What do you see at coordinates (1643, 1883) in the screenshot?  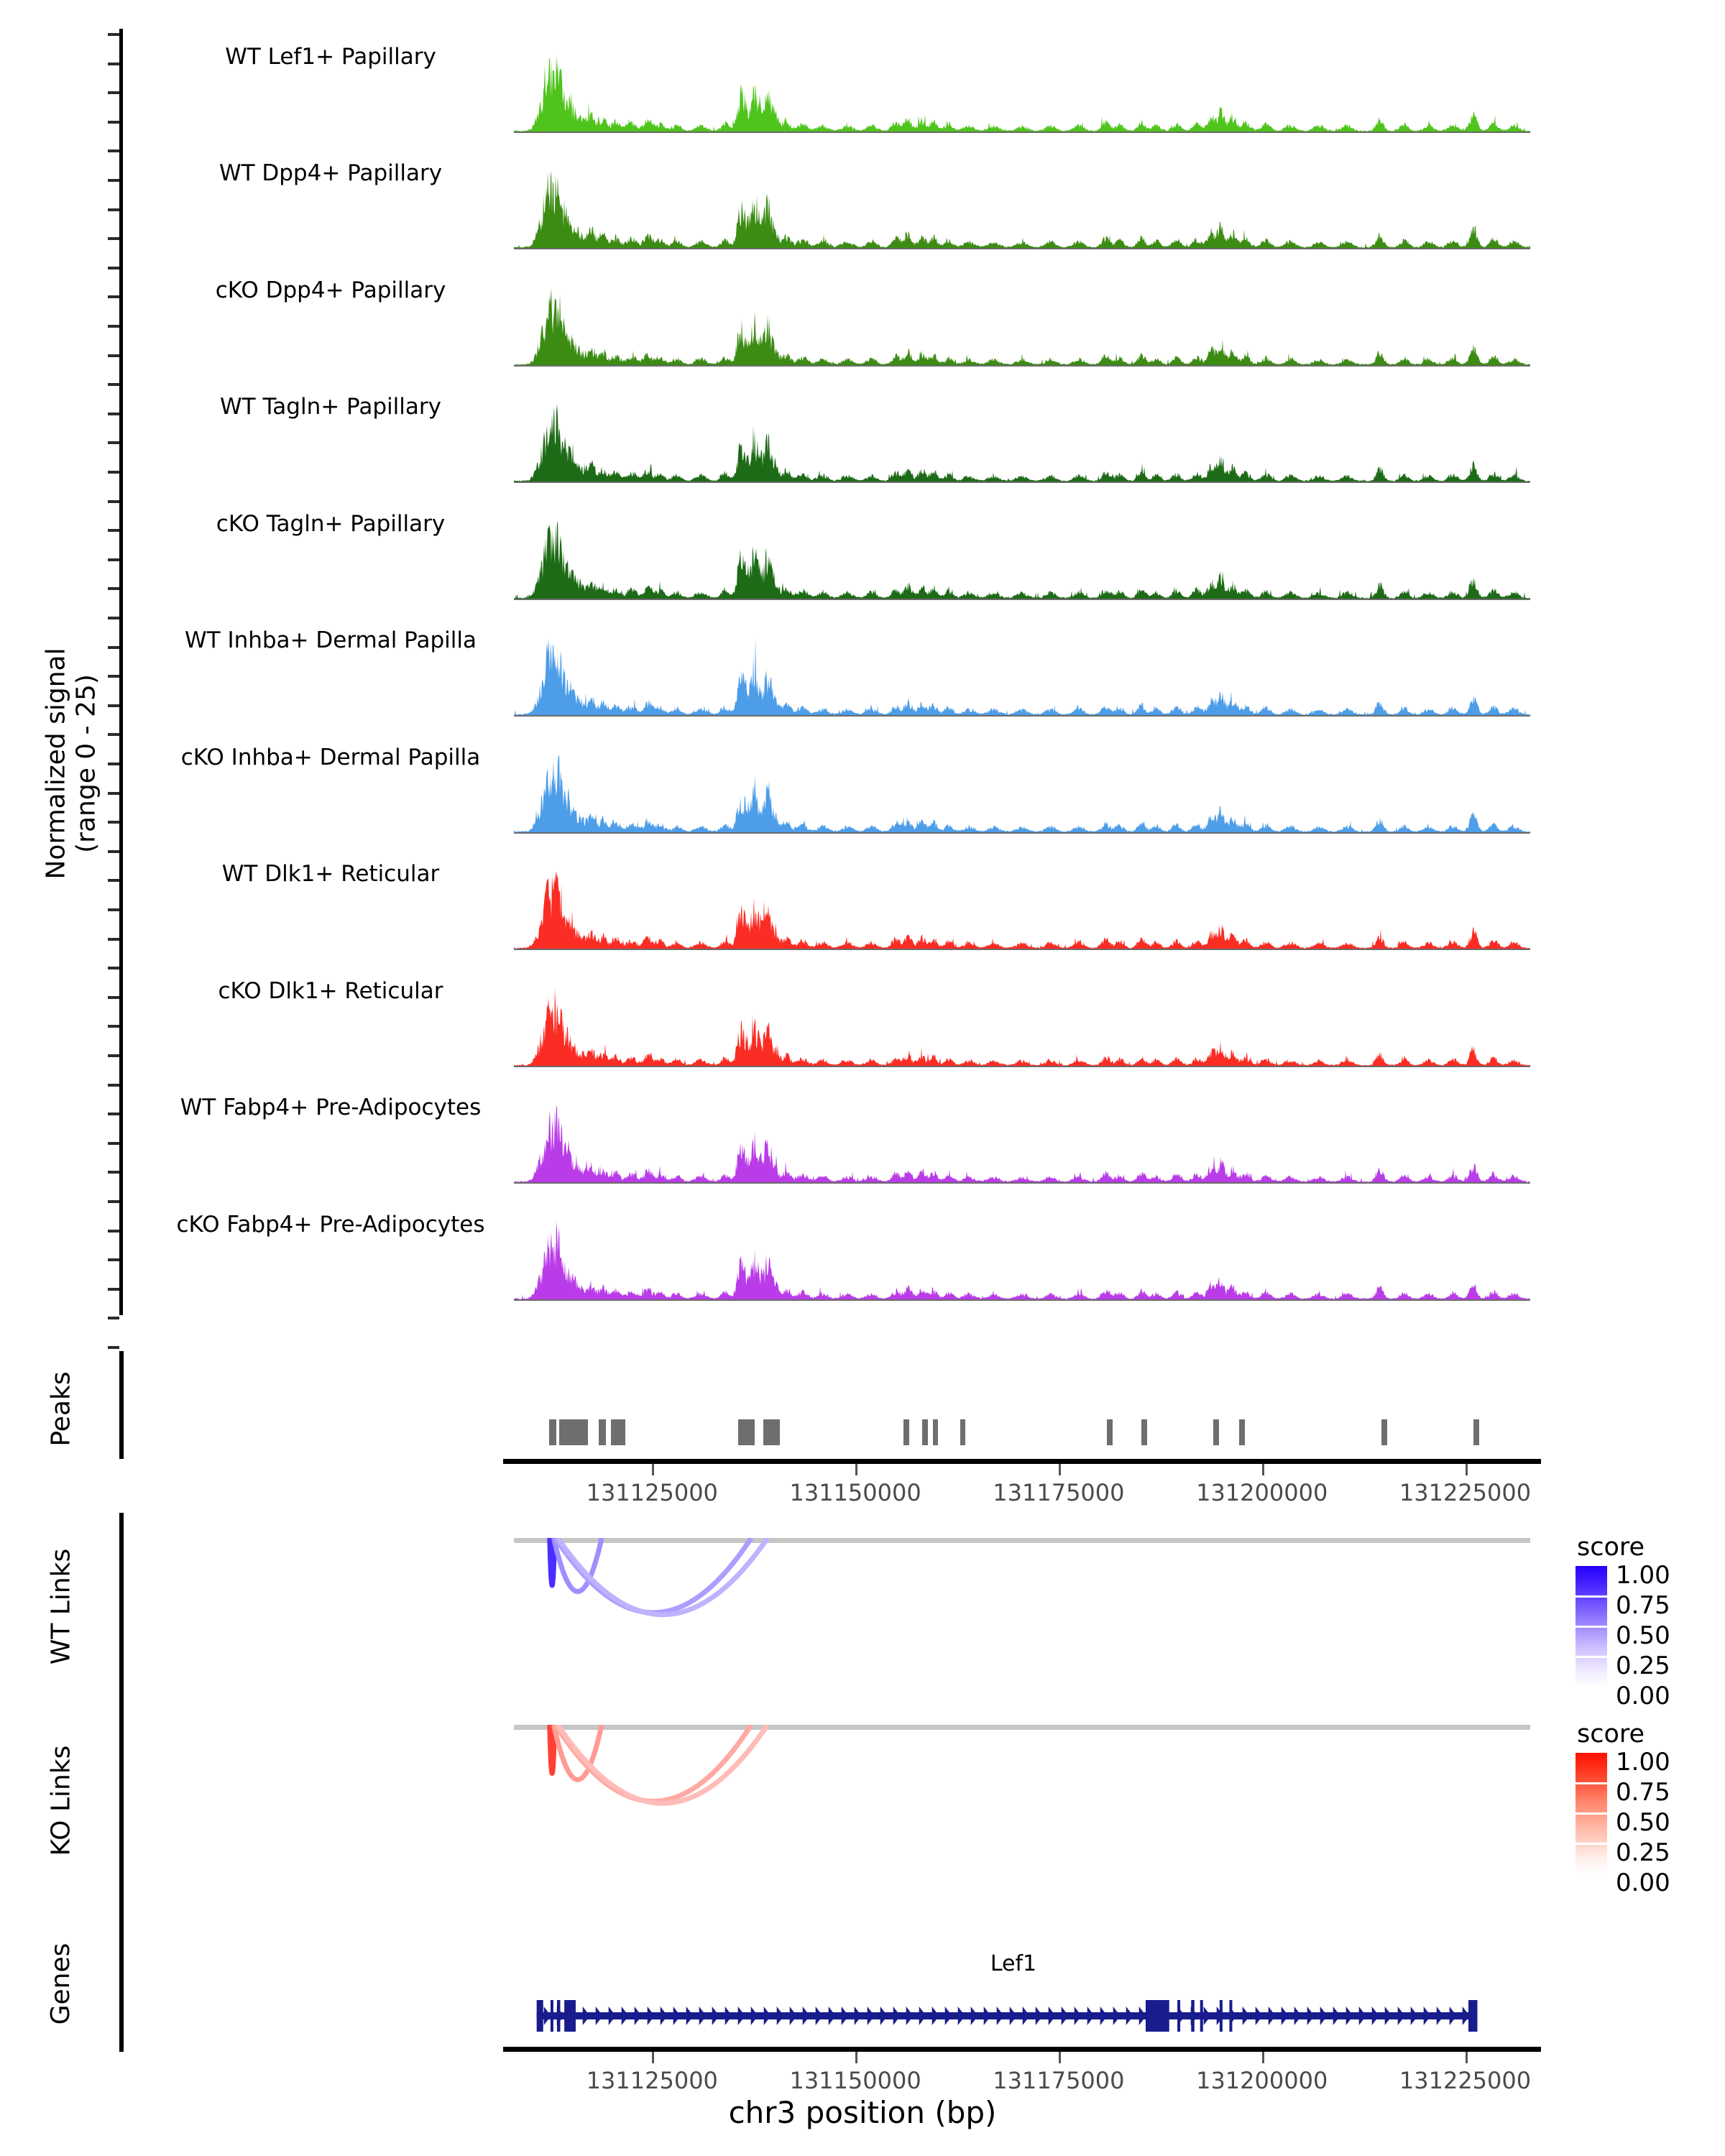 I see `ko-legend-value-4: 0.00` at bounding box center [1643, 1883].